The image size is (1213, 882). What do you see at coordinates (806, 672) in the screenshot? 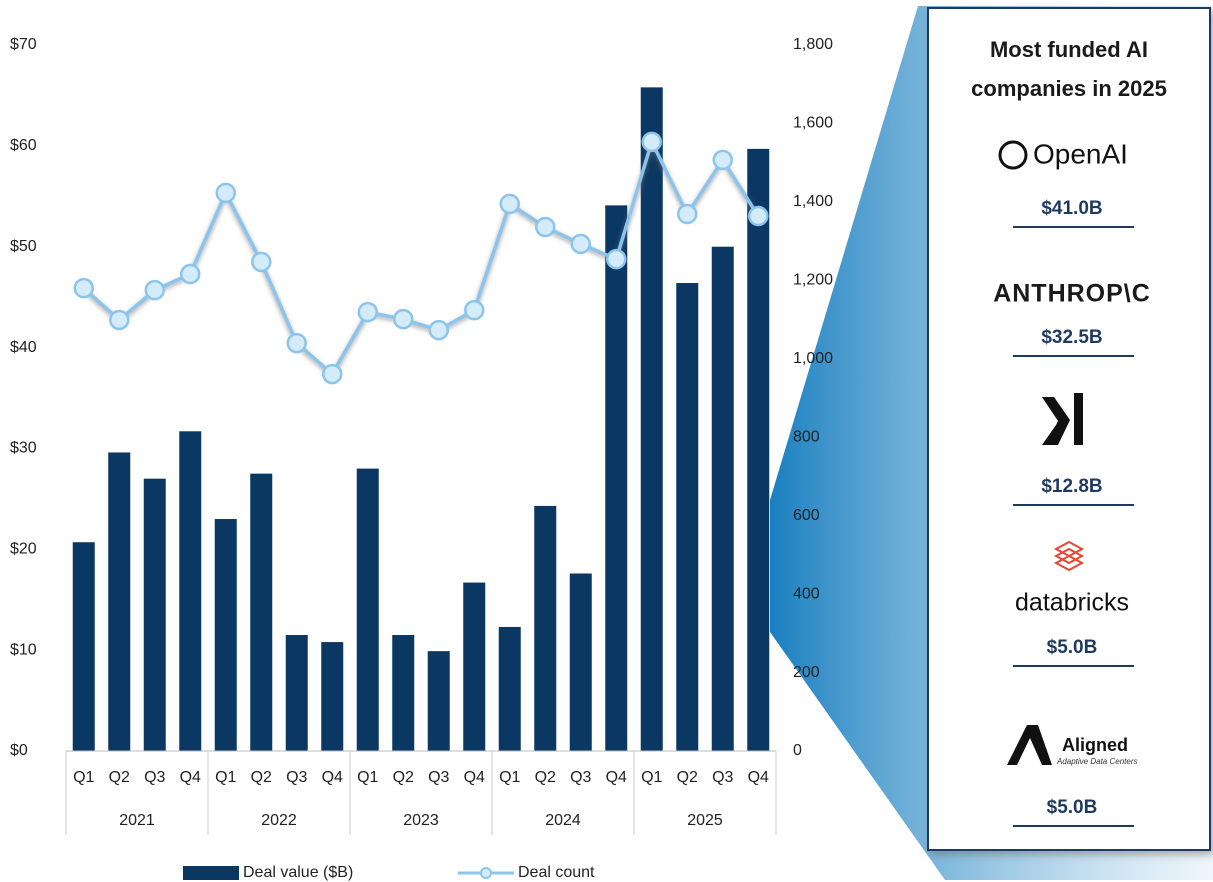
I see `y2-tick-label: 200` at bounding box center [806, 672].